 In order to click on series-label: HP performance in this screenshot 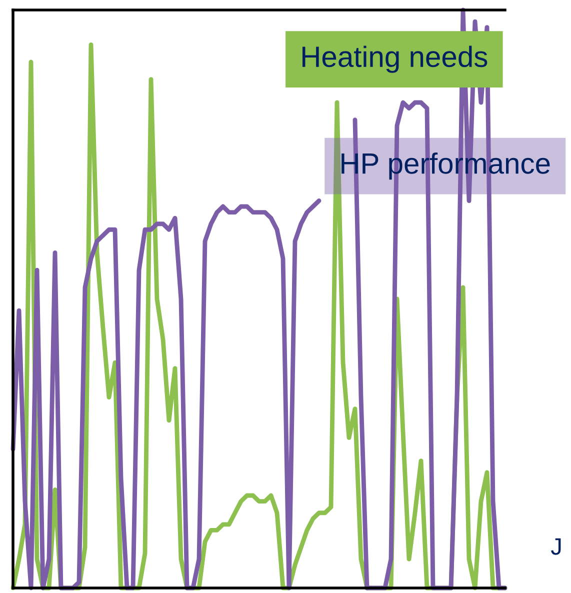, I will do `click(446, 166)`.